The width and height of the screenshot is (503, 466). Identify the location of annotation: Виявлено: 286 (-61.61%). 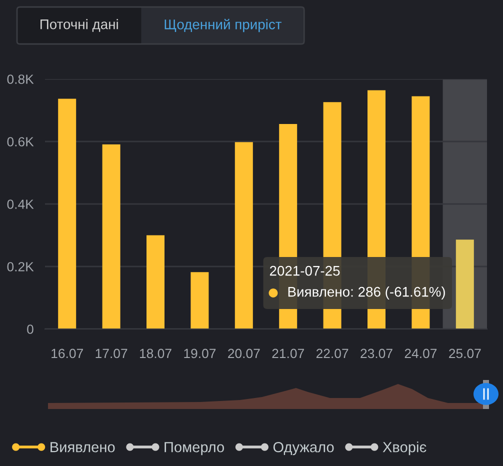
(366, 293).